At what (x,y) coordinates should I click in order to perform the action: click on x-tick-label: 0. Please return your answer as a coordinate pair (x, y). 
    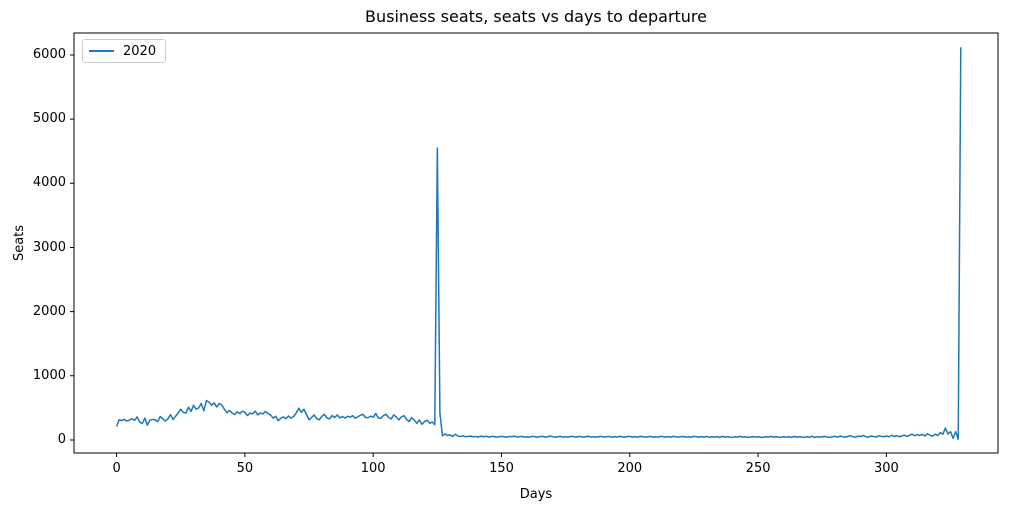
    Looking at the image, I should click on (116, 468).